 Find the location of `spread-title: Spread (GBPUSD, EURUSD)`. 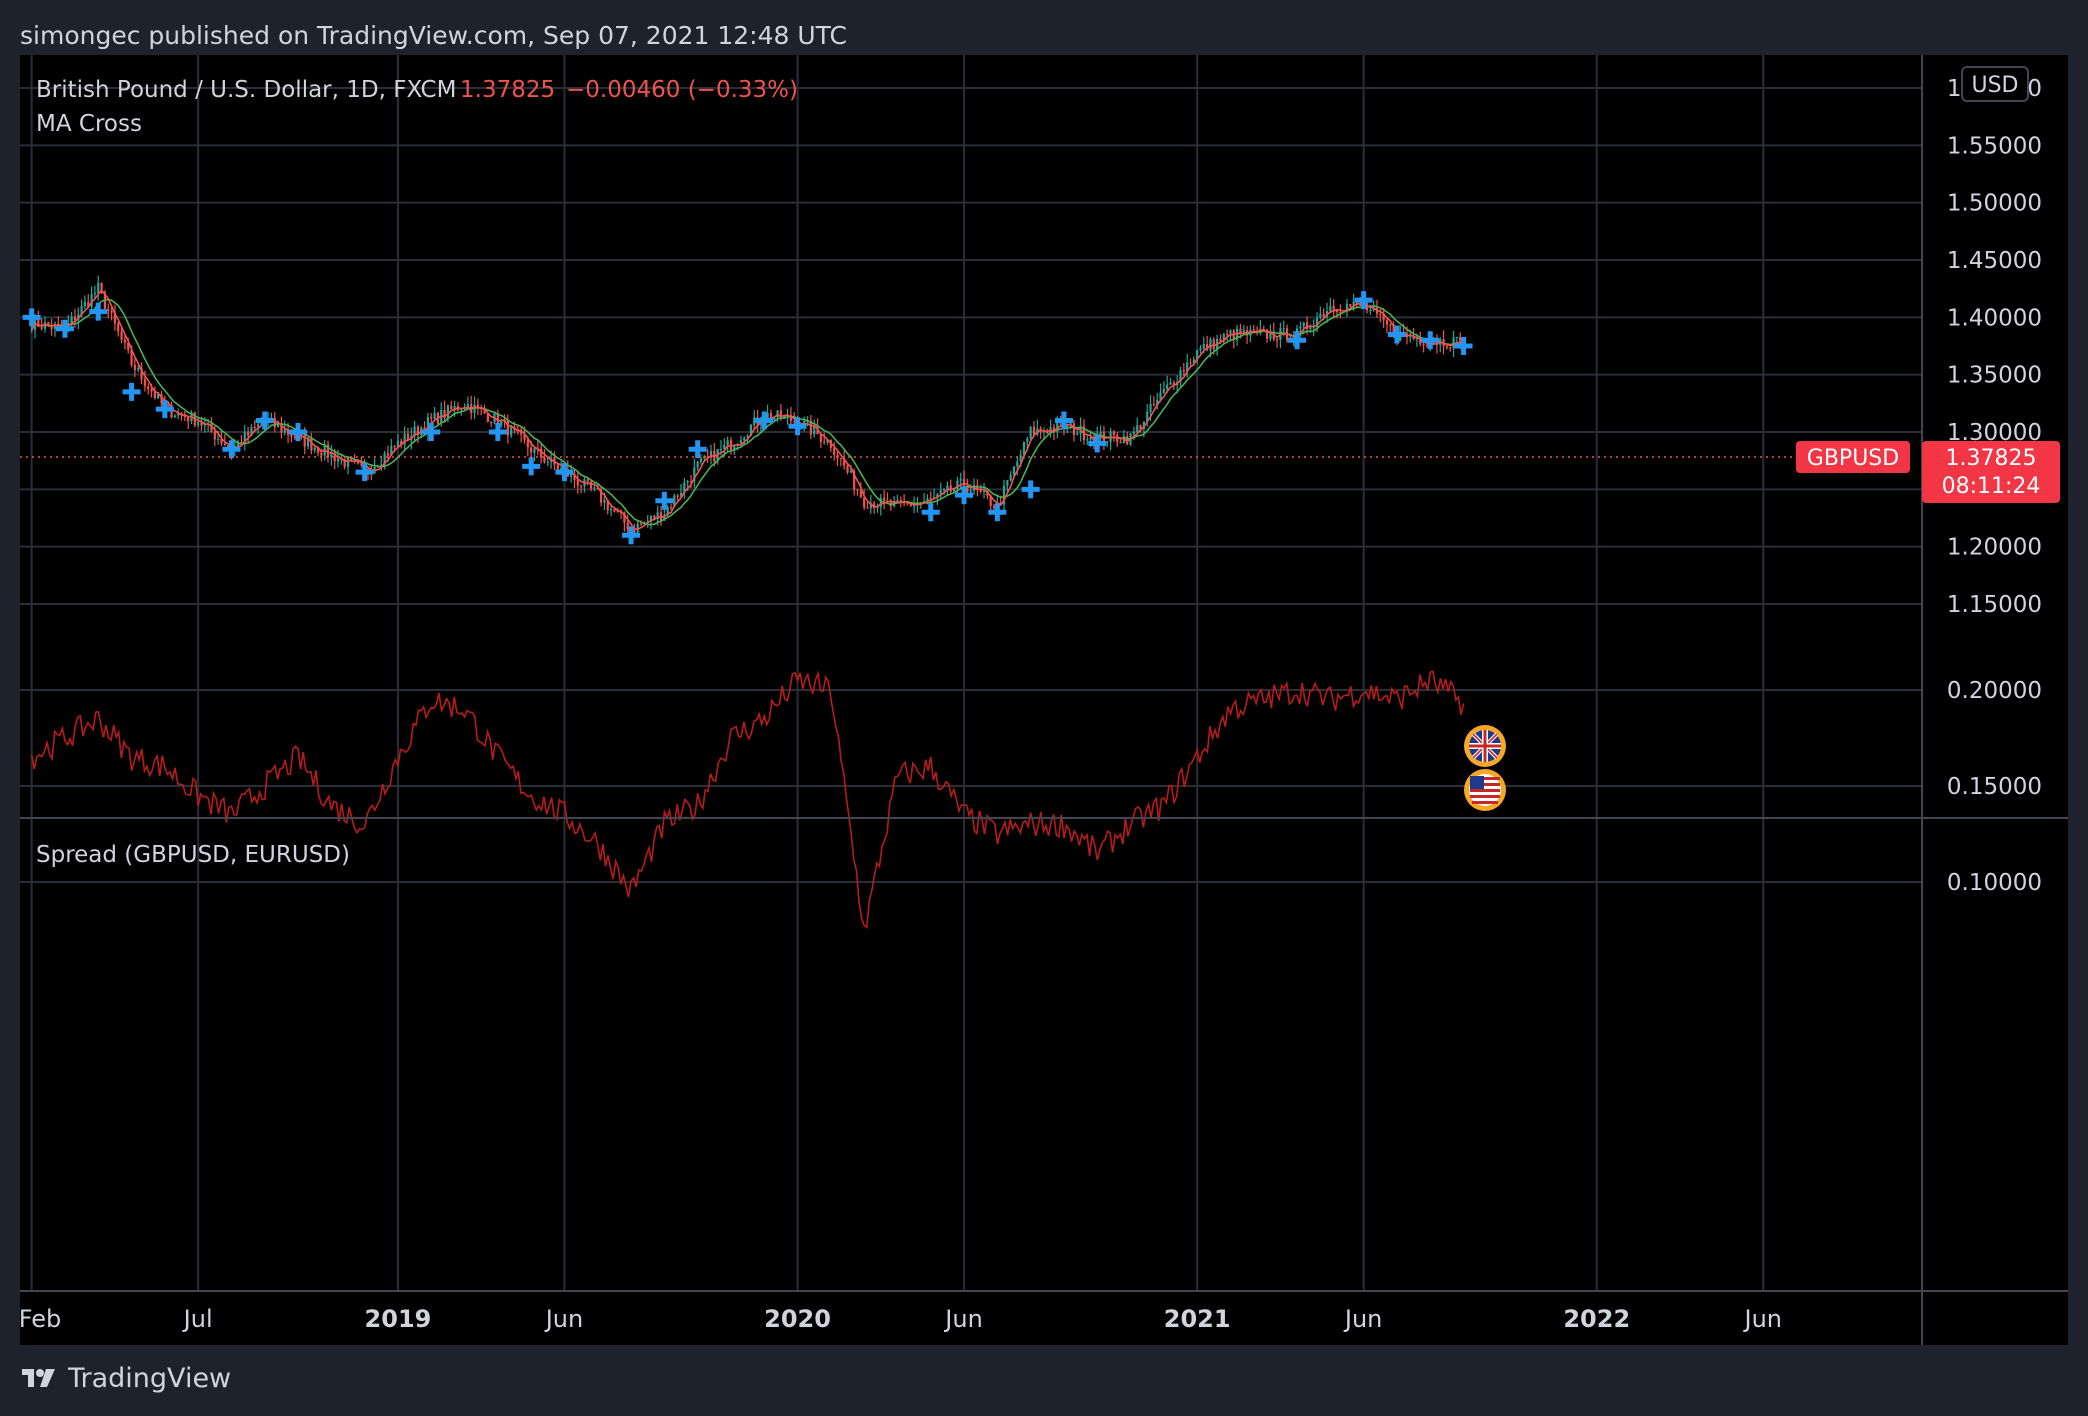

spread-title: Spread (GBPUSD, EURUSD) is located at coordinates (193, 855).